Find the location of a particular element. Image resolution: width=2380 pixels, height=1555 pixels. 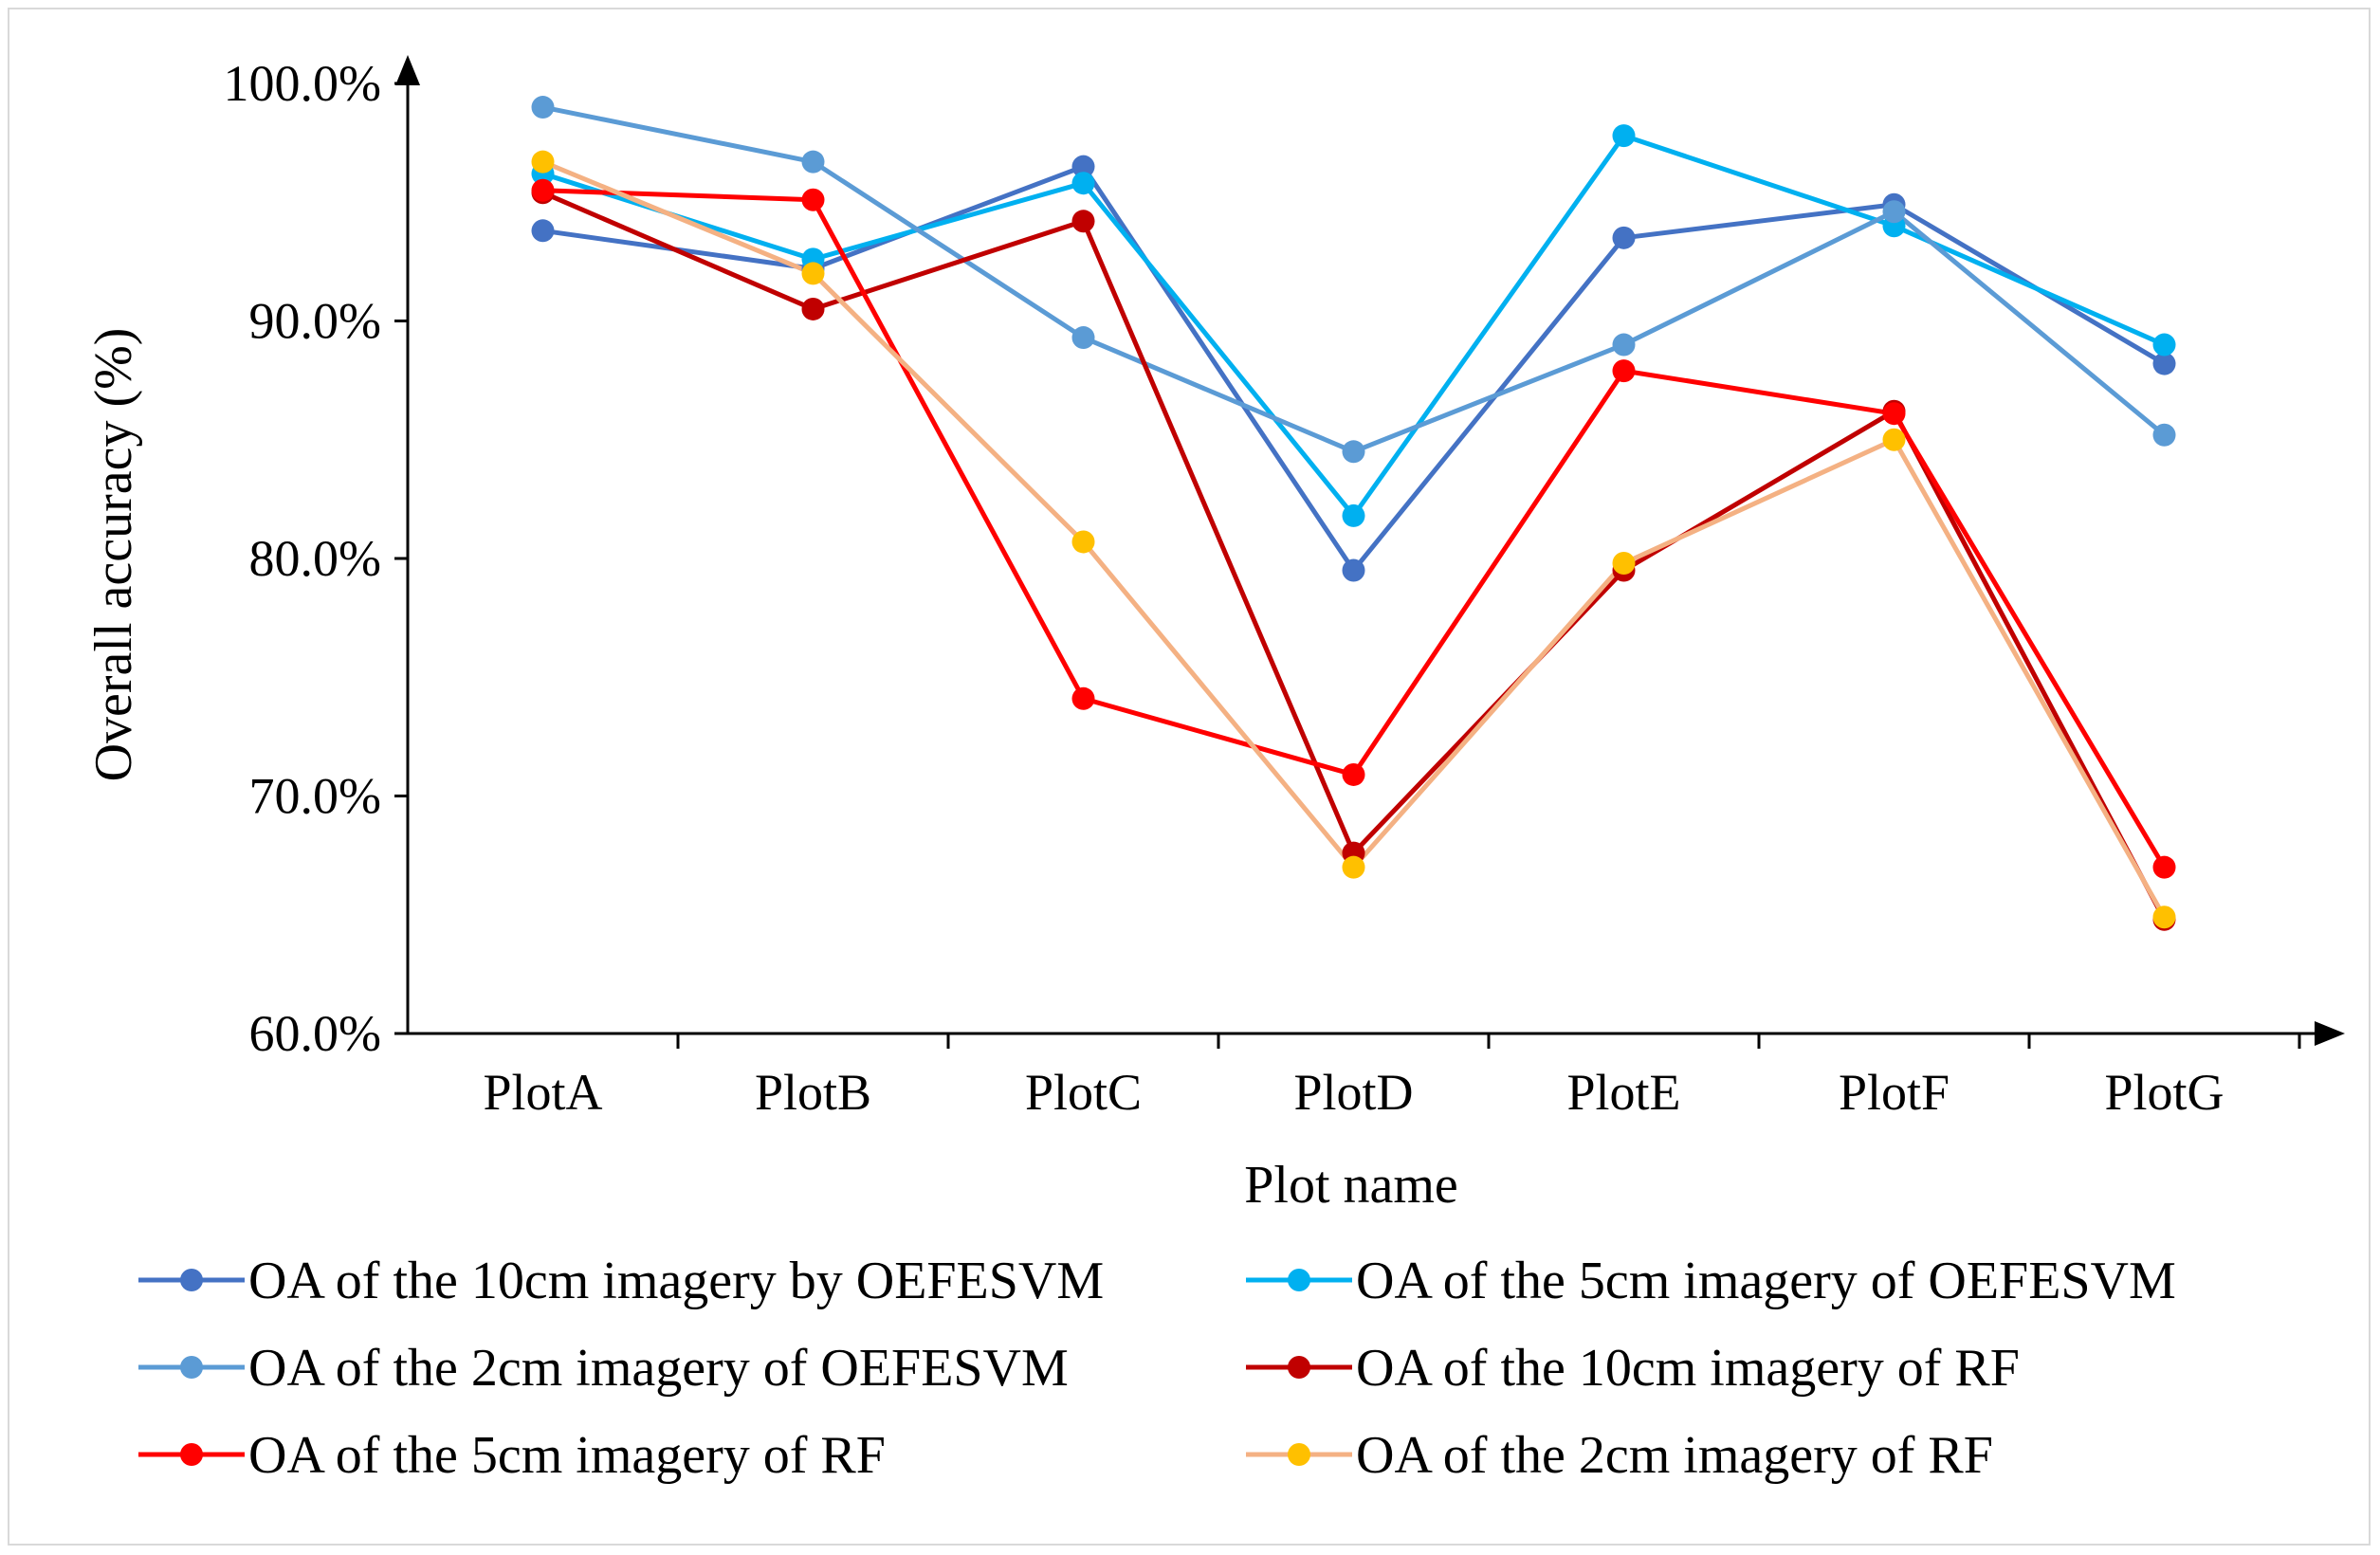

y-tick-label: 90.0% is located at coordinates (315, 321).